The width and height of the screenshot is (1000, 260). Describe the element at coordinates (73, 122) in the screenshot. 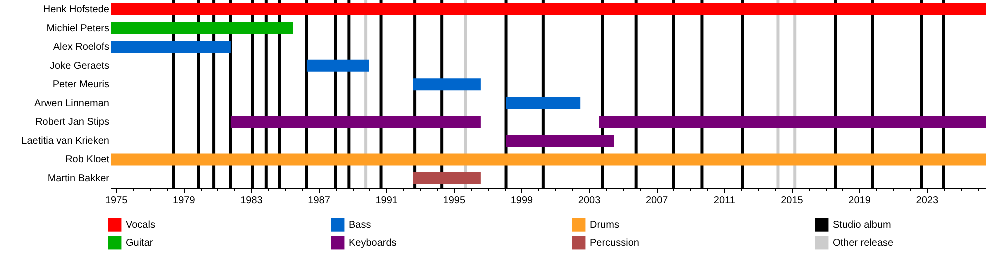

I see `y-tick-label: Robert Jan Stips` at that location.